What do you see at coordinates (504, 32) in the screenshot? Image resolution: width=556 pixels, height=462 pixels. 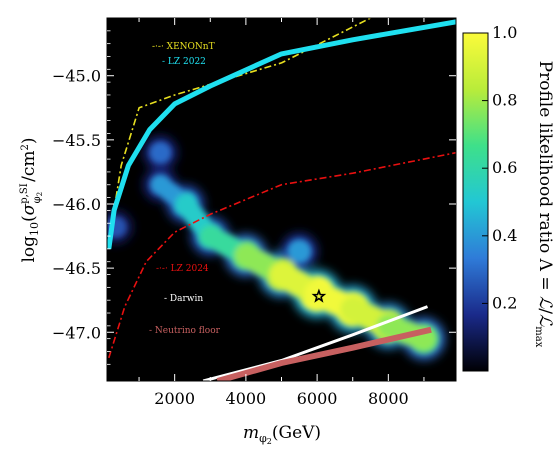 I see `colorbar-tick-label: 1.0` at bounding box center [504, 32].